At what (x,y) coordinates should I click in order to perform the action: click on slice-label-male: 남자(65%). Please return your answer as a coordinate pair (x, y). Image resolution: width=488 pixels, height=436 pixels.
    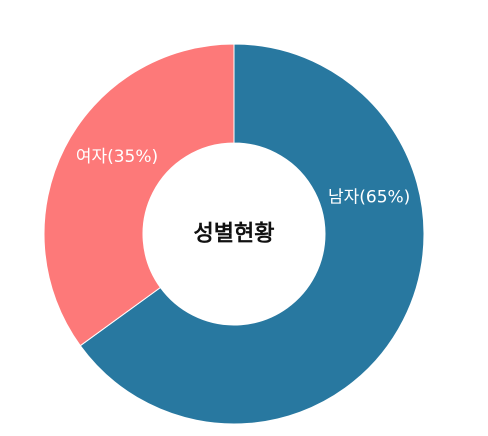
    Looking at the image, I should click on (369, 197).